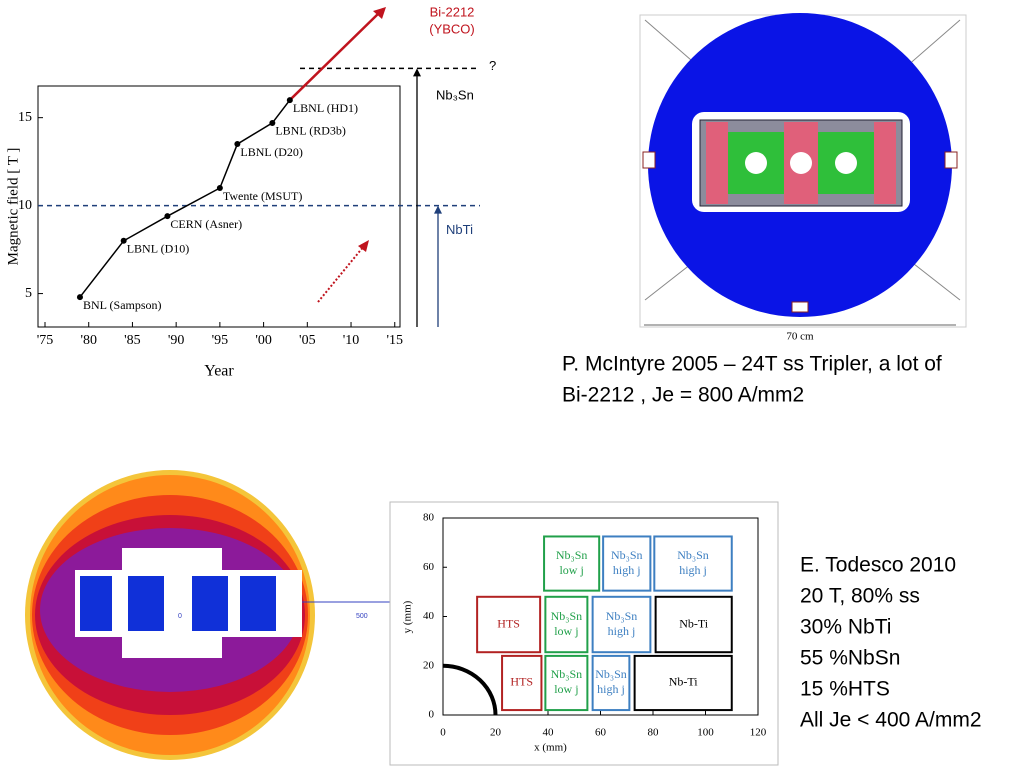  What do you see at coordinates (206, 224) in the screenshot?
I see `point-label: CERN (Asner)` at bounding box center [206, 224].